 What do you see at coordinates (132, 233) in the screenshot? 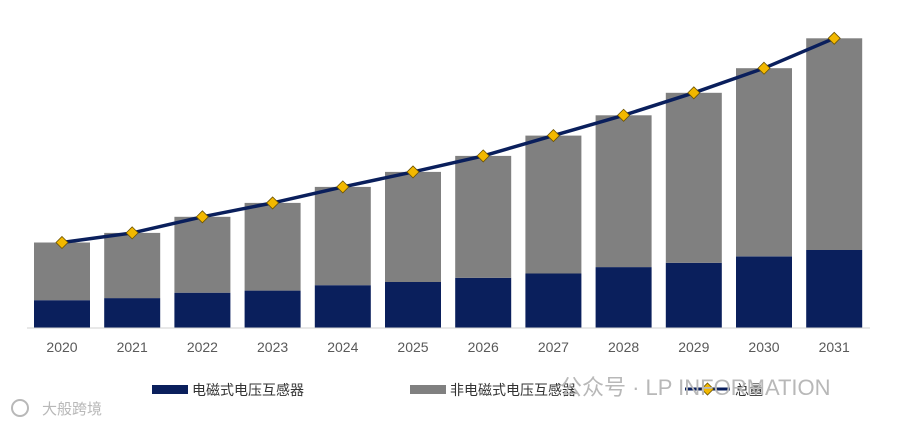
I see `total-marker-2021` at bounding box center [132, 233].